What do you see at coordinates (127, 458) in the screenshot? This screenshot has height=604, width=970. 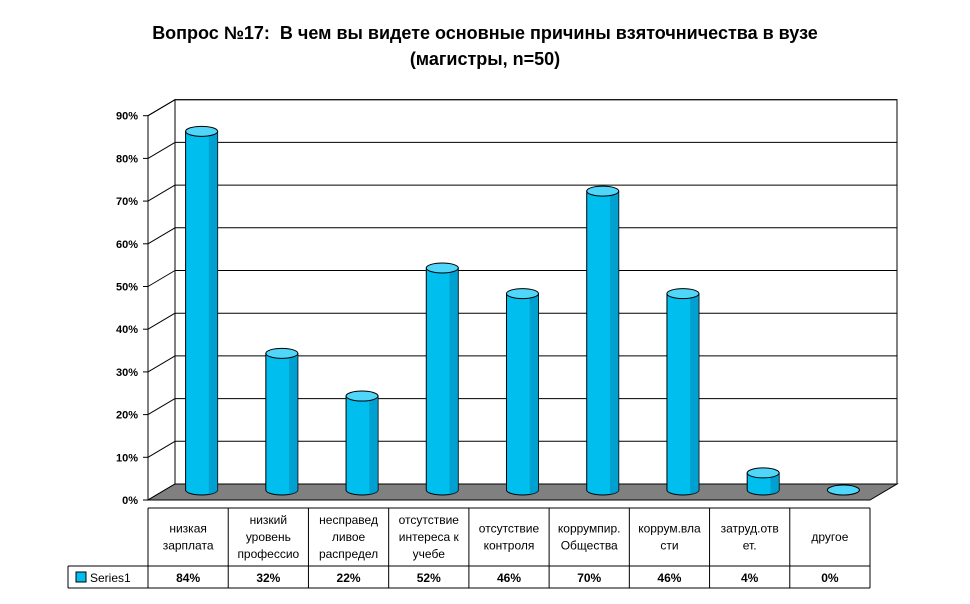 I see `y-tick-label: 10%` at bounding box center [127, 458].